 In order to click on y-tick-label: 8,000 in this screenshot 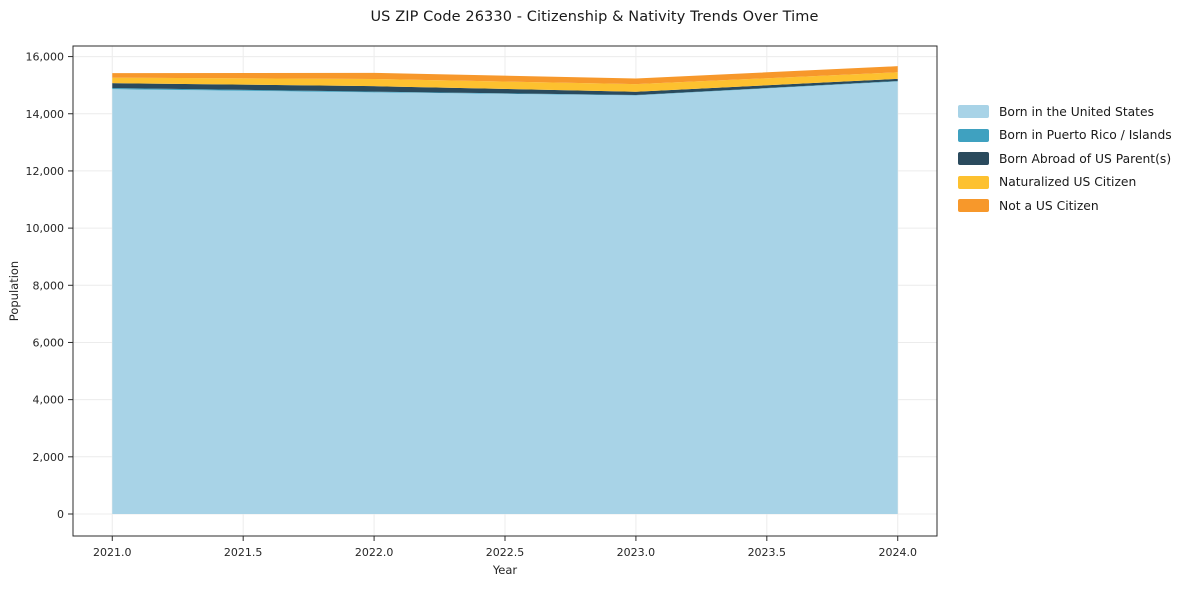, I will do `click(49, 285)`.